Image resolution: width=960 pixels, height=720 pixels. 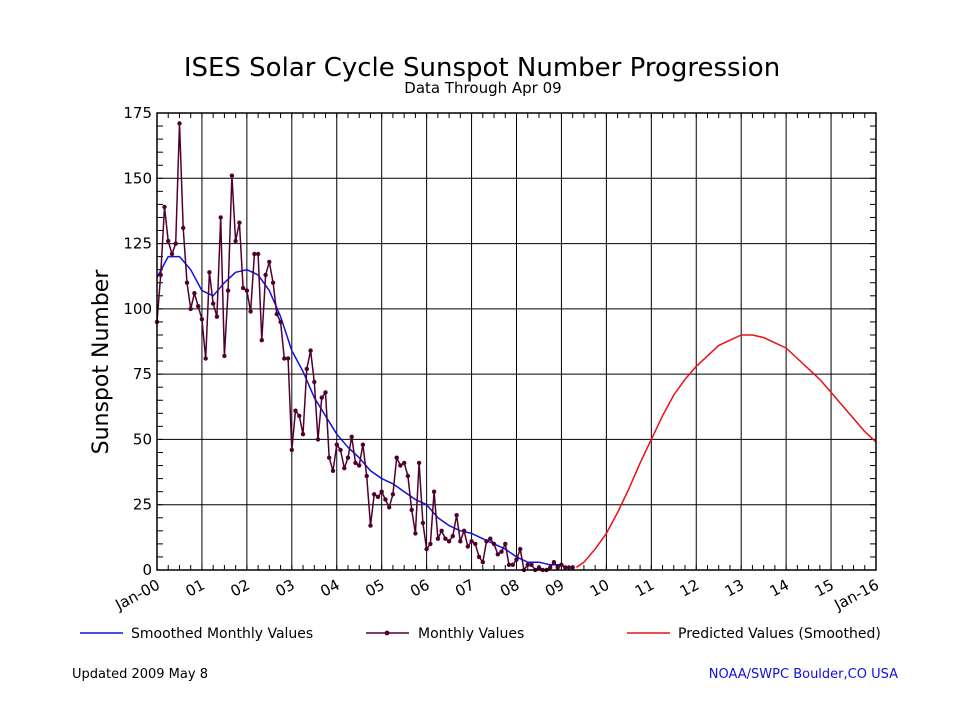 I want to click on x-tick-label: 02, so click(x=239, y=588).